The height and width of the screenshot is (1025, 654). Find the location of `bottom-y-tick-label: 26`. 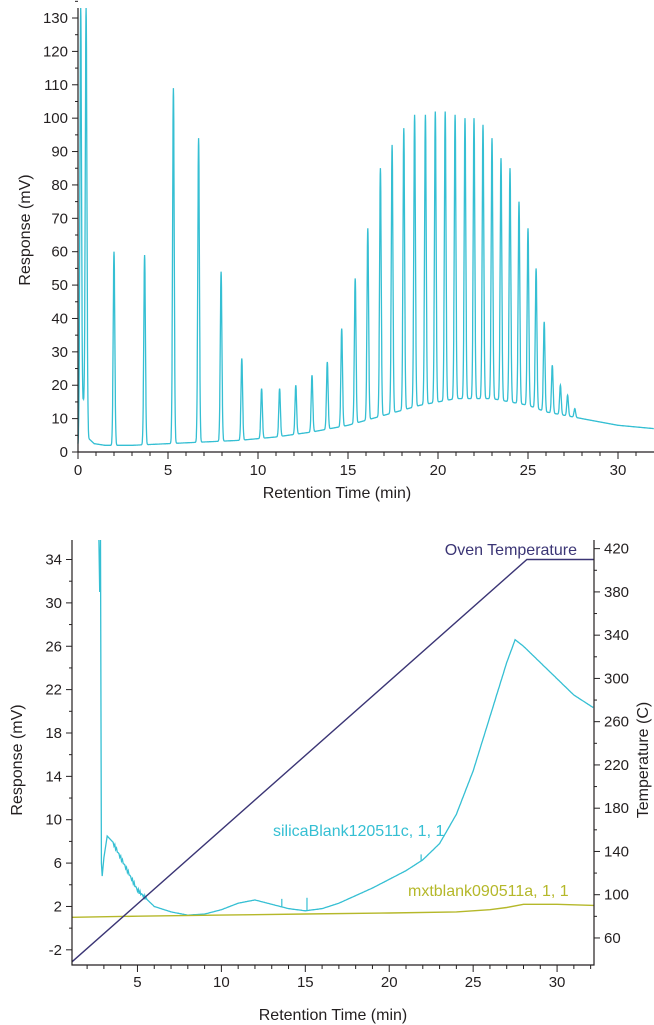

bottom-y-tick-label: 26 is located at coordinates (53, 646).